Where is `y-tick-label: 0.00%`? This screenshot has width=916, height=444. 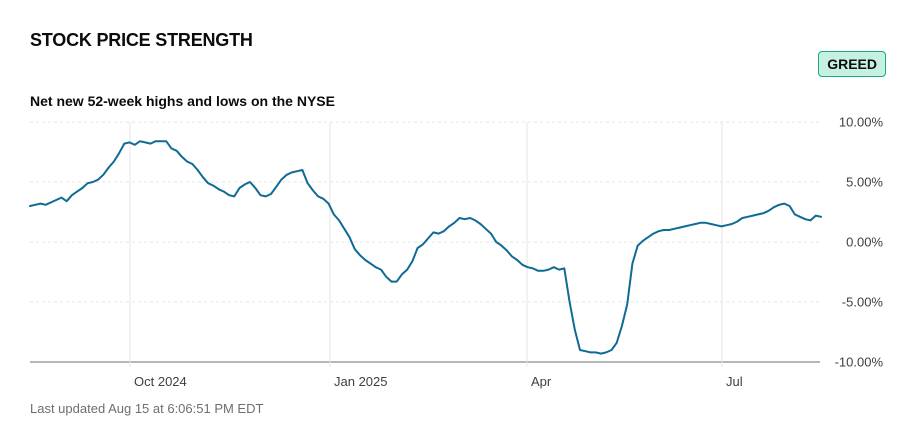
y-tick-label: 0.00% is located at coordinates (864, 242).